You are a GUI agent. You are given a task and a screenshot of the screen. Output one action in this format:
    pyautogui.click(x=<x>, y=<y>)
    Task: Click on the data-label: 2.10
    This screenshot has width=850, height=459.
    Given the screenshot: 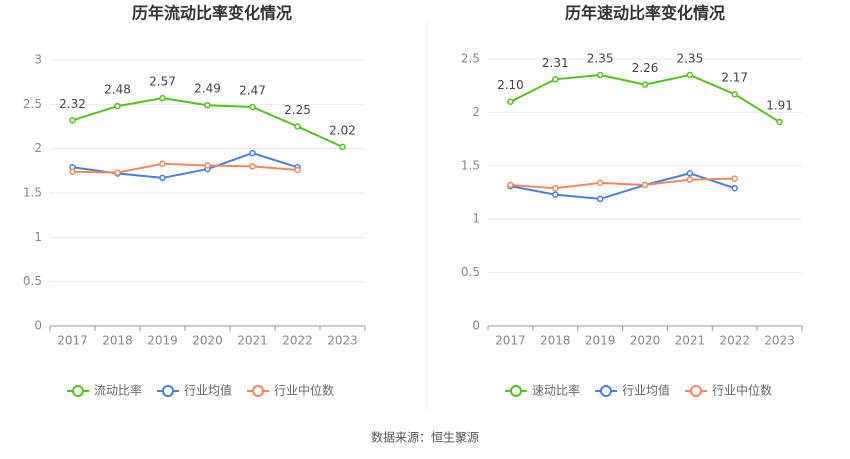 What is the action you would take?
    pyautogui.click(x=510, y=85)
    